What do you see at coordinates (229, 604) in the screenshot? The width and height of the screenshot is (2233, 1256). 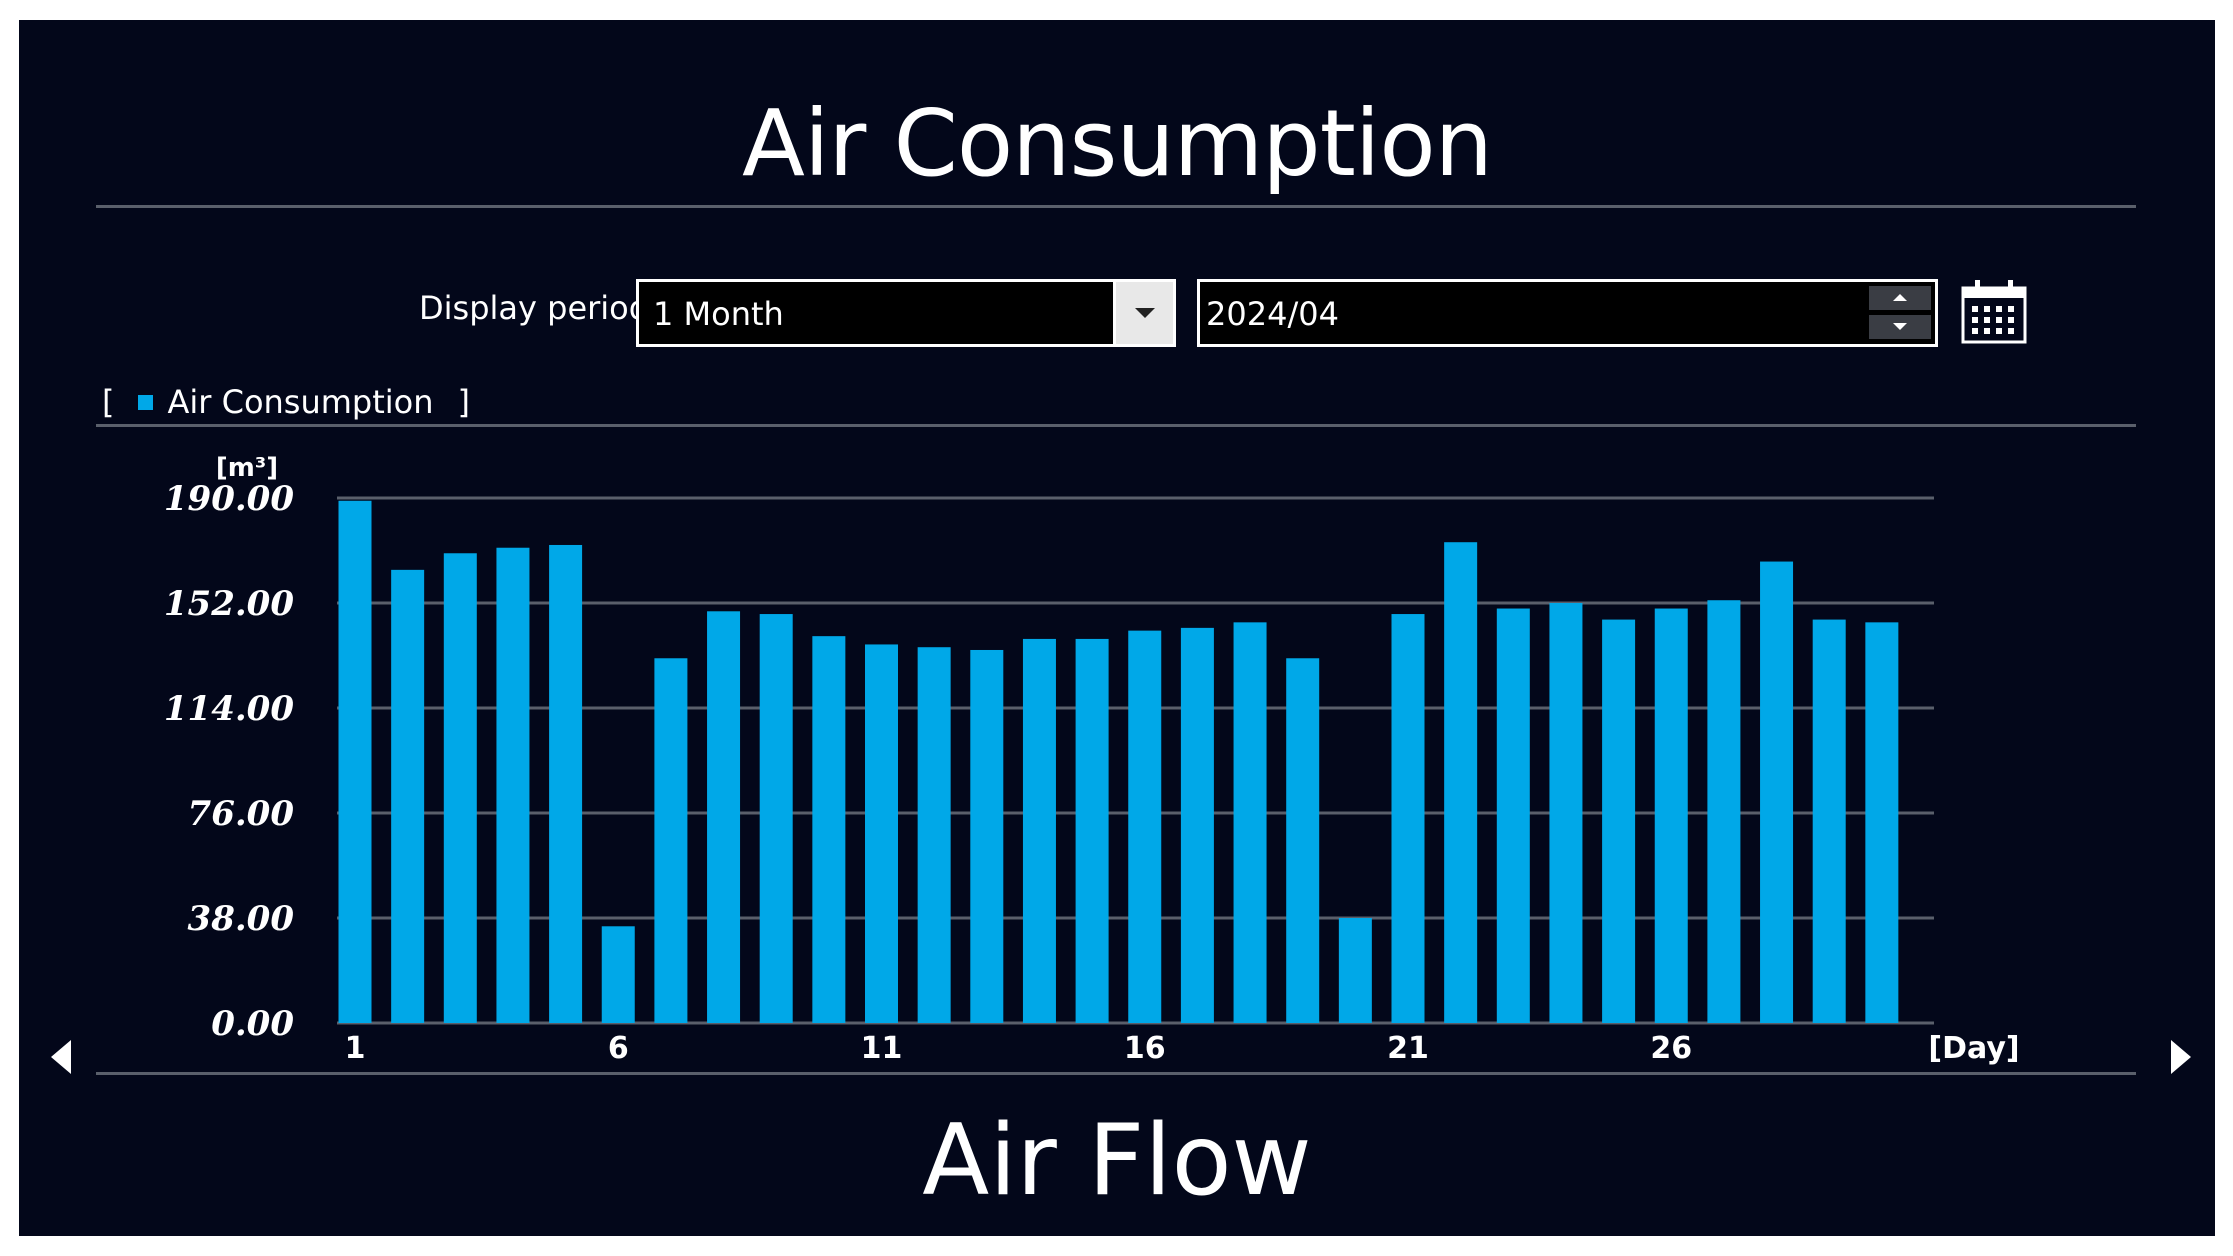 I see `y-tick-label: 152.00` at bounding box center [229, 604].